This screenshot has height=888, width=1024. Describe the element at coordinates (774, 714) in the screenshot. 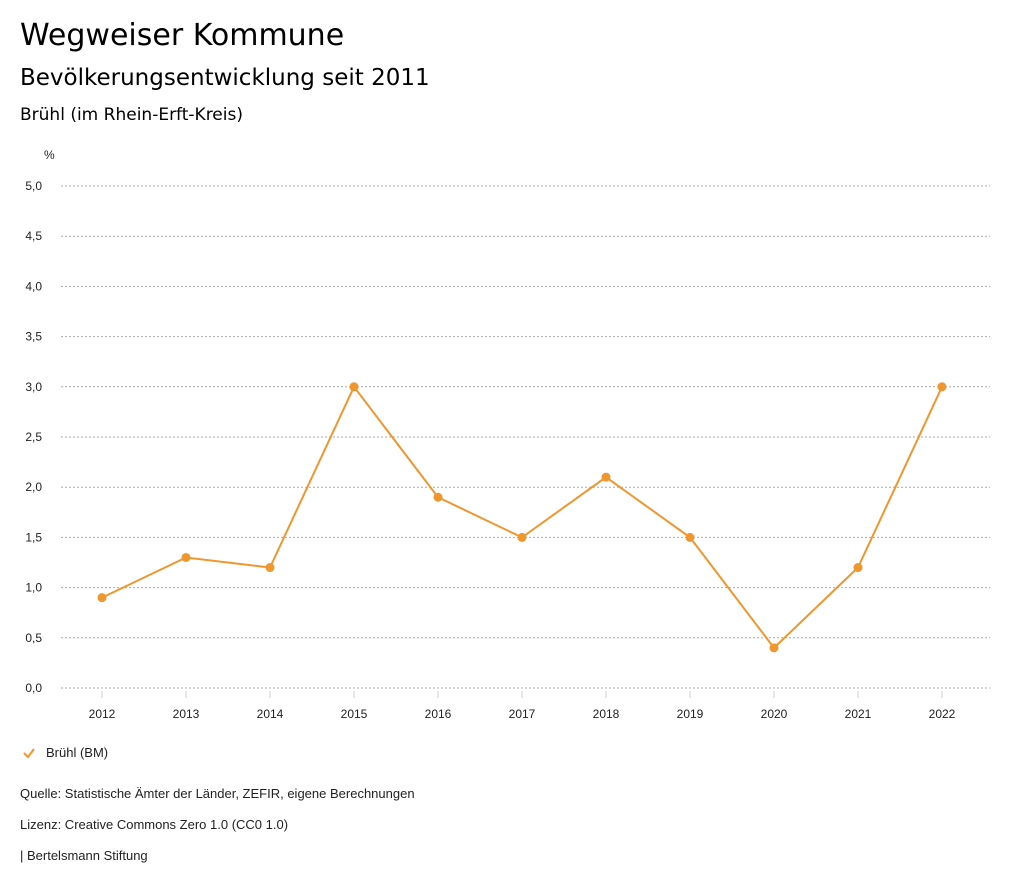

I see `x-tick-label: 2020` at that location.